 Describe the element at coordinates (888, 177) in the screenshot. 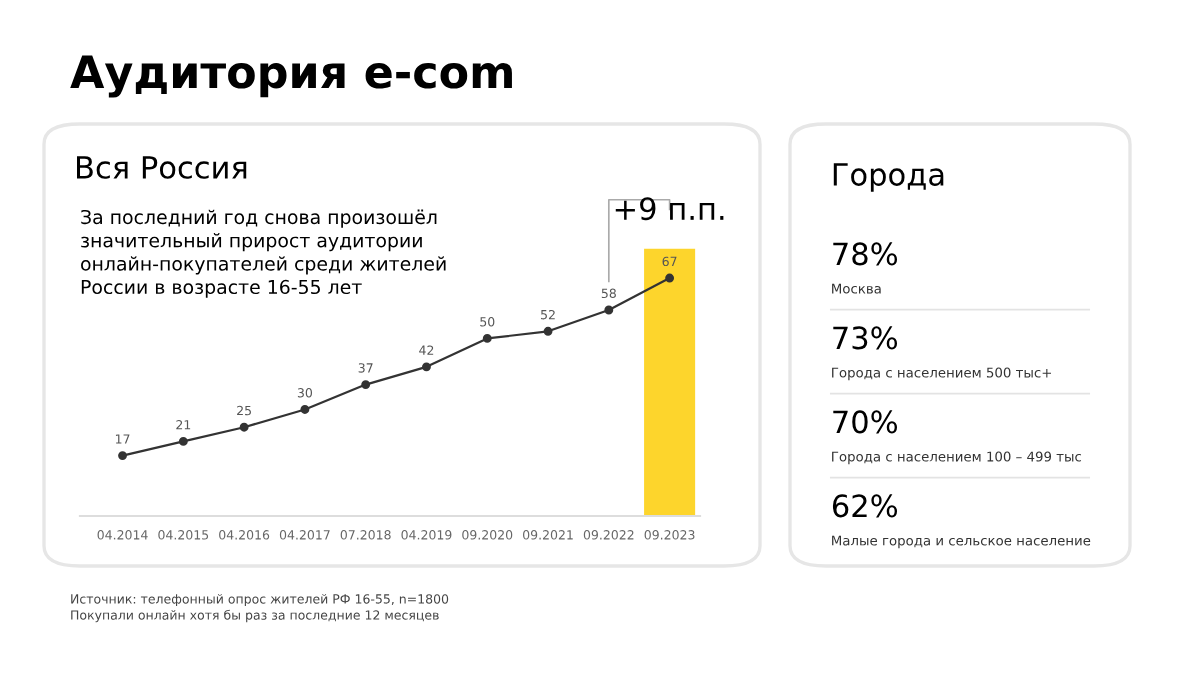

I see `text: Города` at that location.